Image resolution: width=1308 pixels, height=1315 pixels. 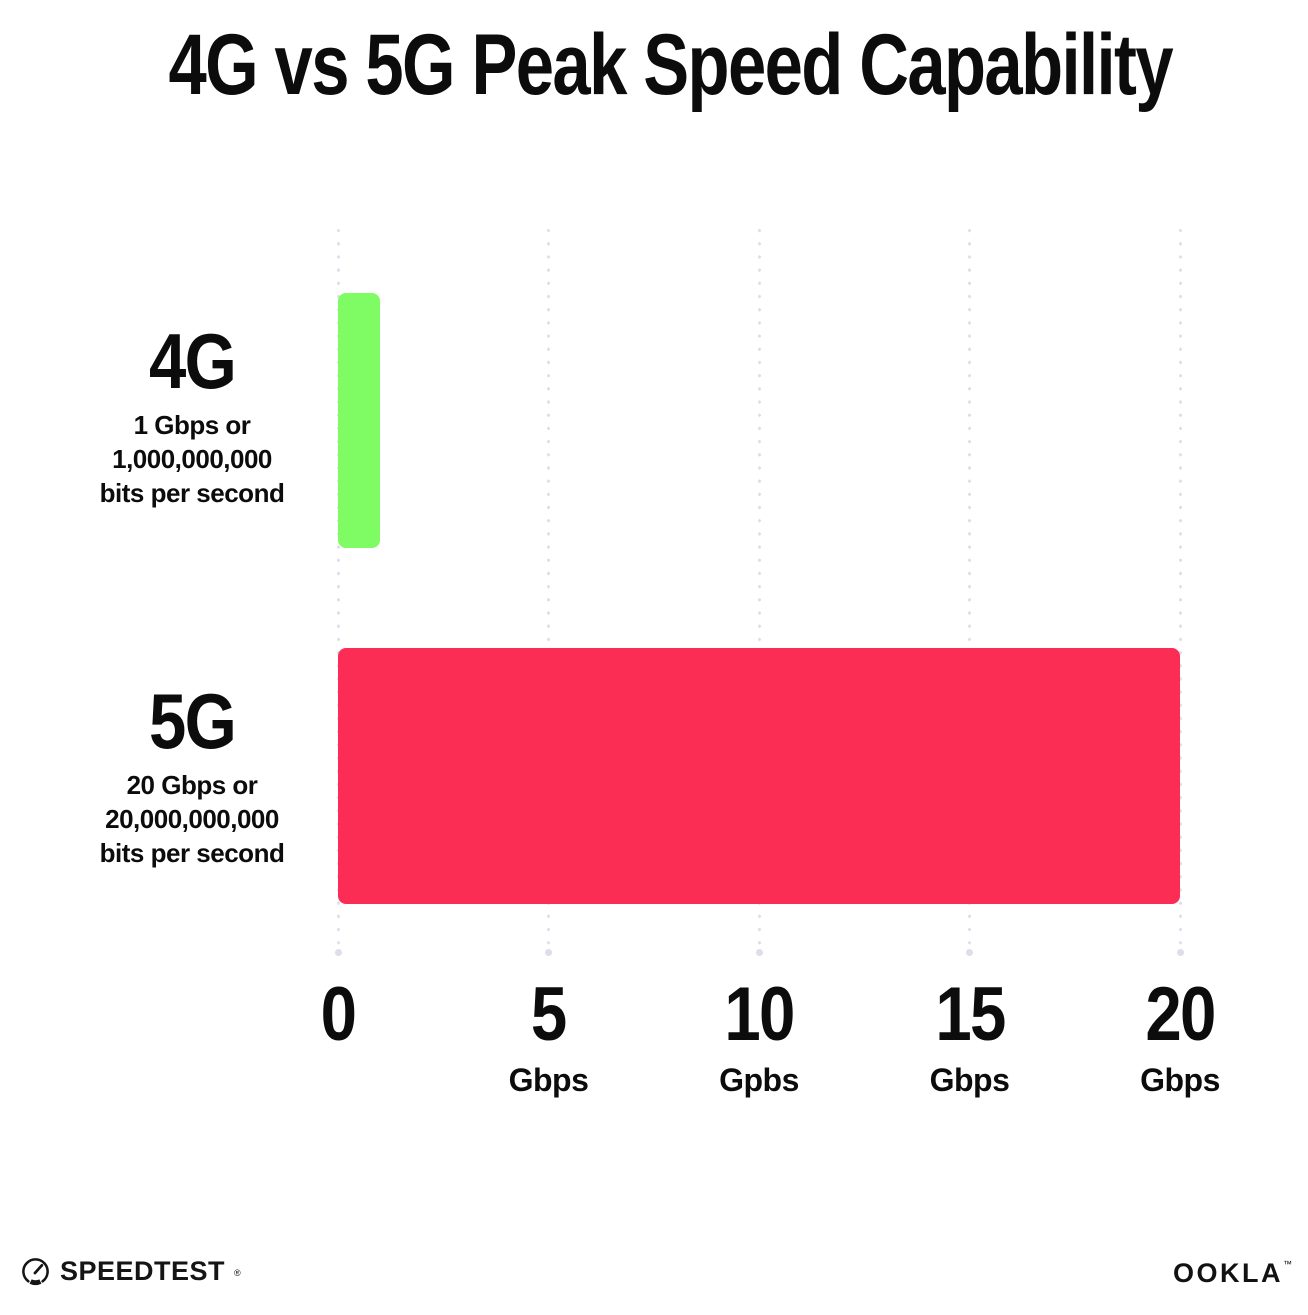 I want to click on x-tick-5: 5 Gbps, so click(x=548, y=1035).